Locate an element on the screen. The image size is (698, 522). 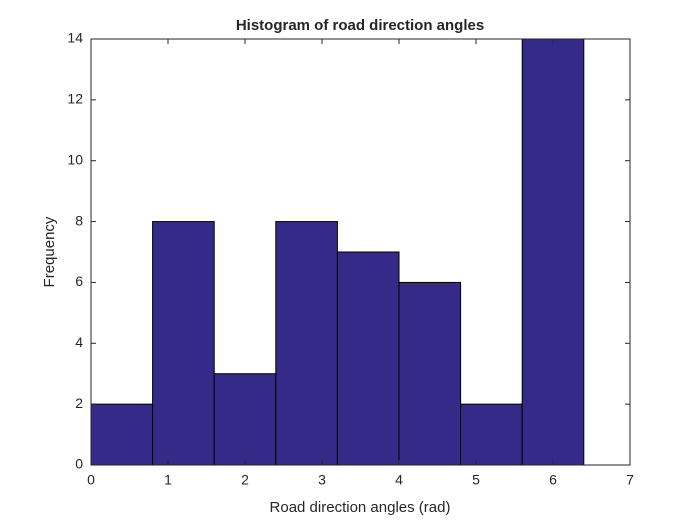
chart-title: Histogram of road direction angles is located at coordinates (360, 25).